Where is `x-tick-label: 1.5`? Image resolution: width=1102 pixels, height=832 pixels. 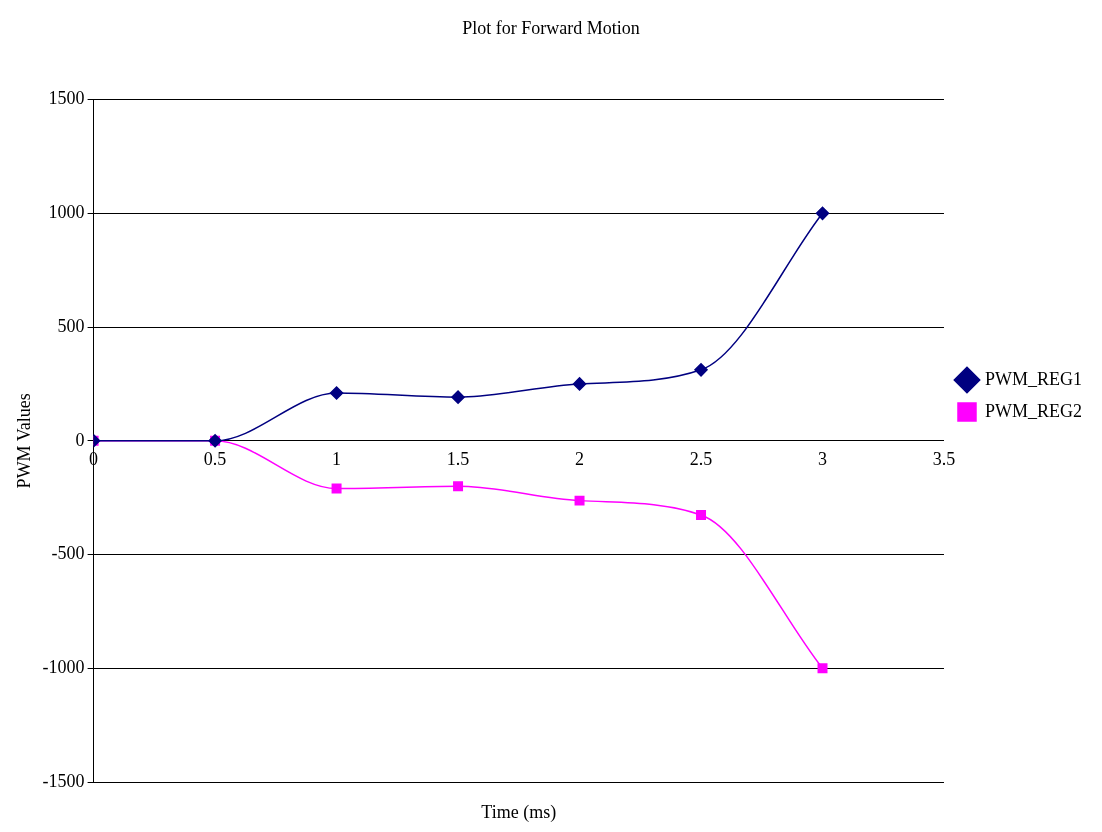 x-tick-label: 1.5 is located at coordinates (458, 459).